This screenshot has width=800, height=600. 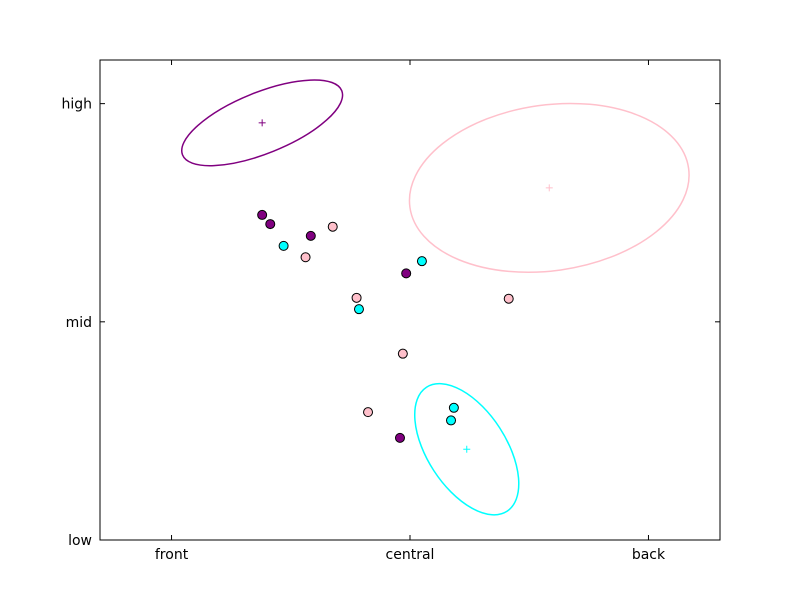 What do you see at coordinates (79, 323) in the screenshot?
I see `y-tick-label-1: mid` at bounding box center [79, 323].